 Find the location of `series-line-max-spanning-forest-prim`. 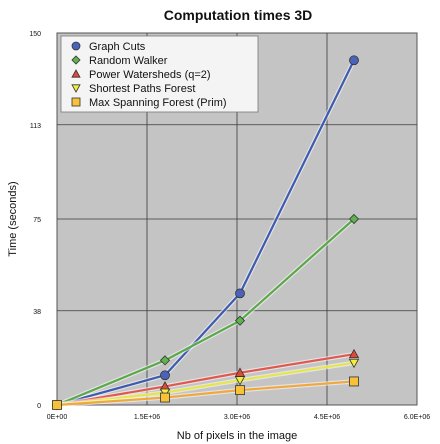

series-line-max-spanning-forest-prim is located at coordinates (205, 393).